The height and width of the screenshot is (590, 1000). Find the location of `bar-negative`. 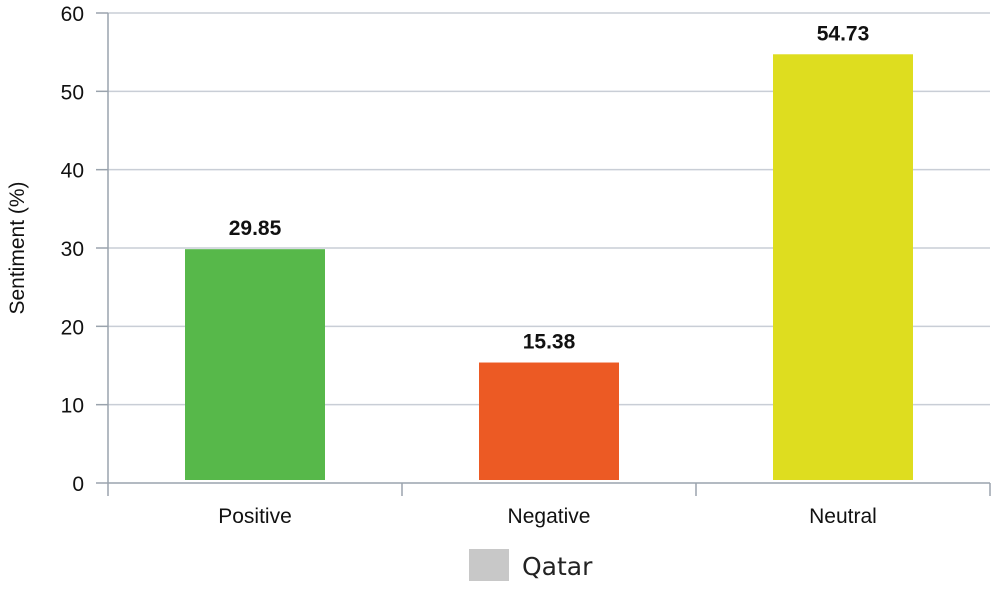

bar-negative is located at coordinates (549, 421).